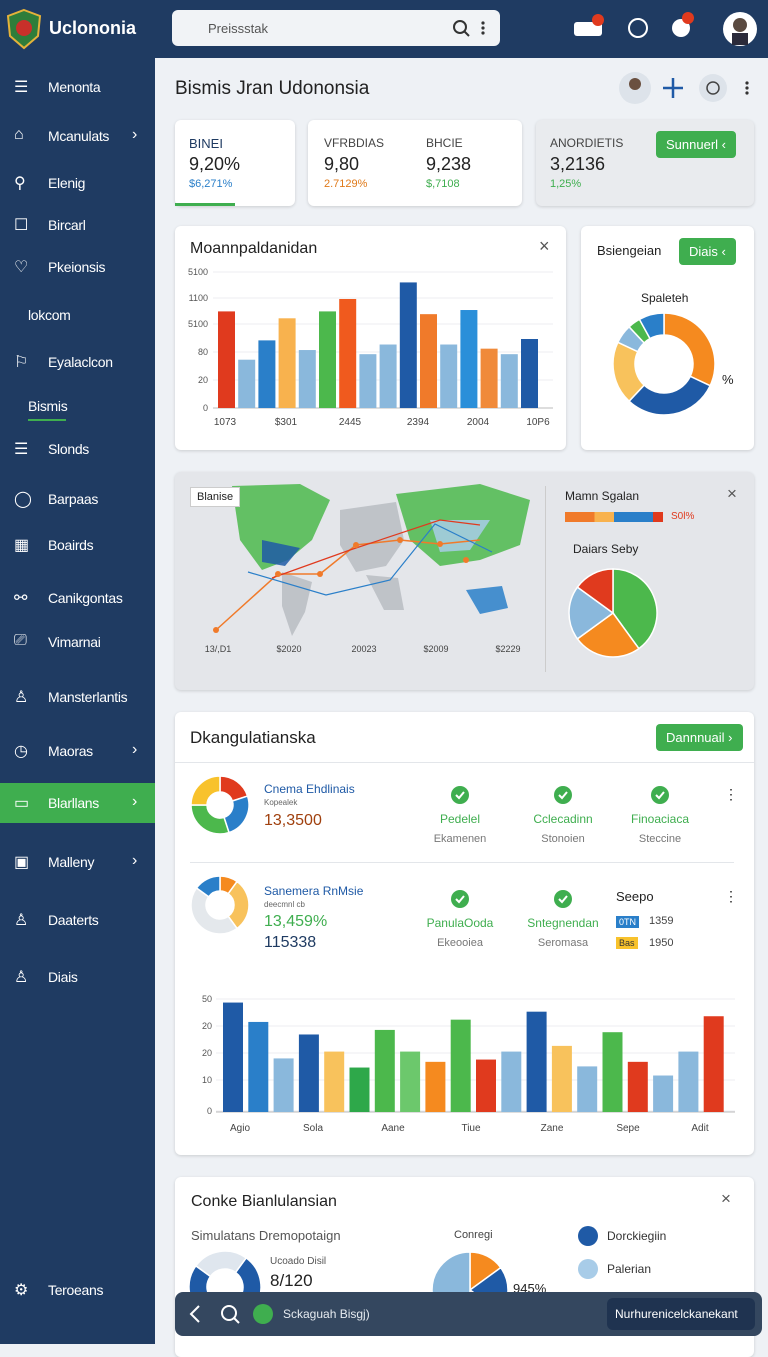 The height and width of the screenshot is (1357, 768). I want to click on panel-button: Dannnuail ›, so click(699, 737).